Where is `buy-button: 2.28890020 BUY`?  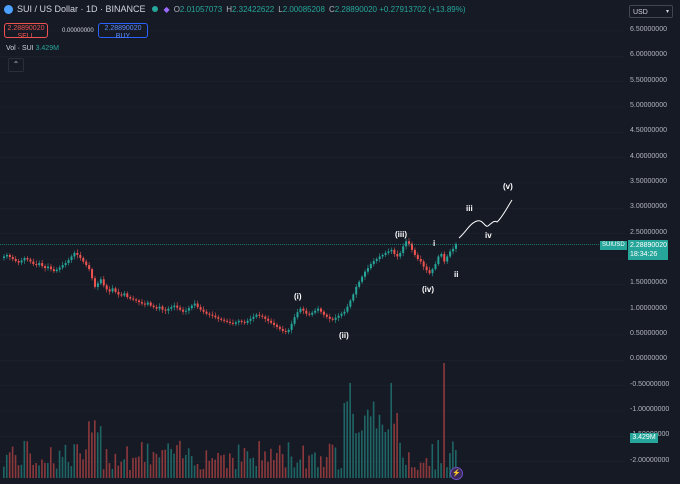 buy-button: 2.28890020 BUY is located at coordinates (123, 31).